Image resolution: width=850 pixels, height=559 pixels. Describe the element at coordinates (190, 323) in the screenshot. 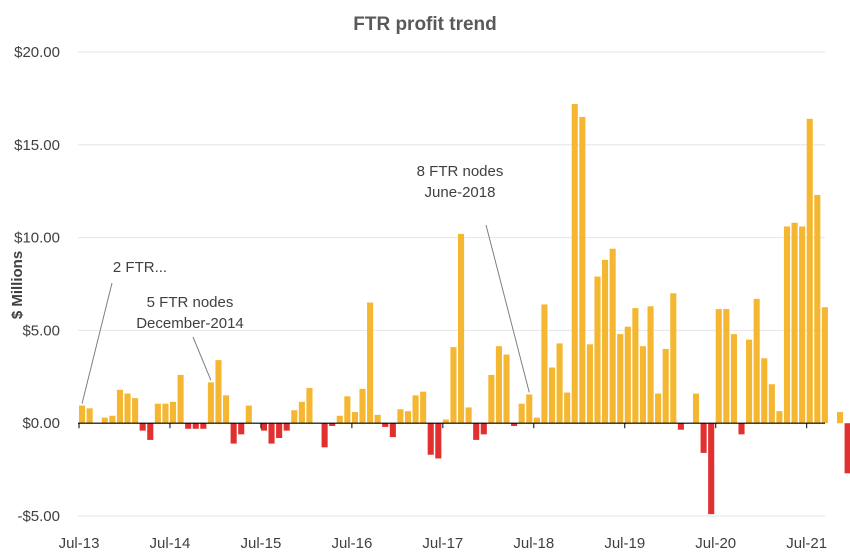

I see `annotation-text: December-2014` at that location.